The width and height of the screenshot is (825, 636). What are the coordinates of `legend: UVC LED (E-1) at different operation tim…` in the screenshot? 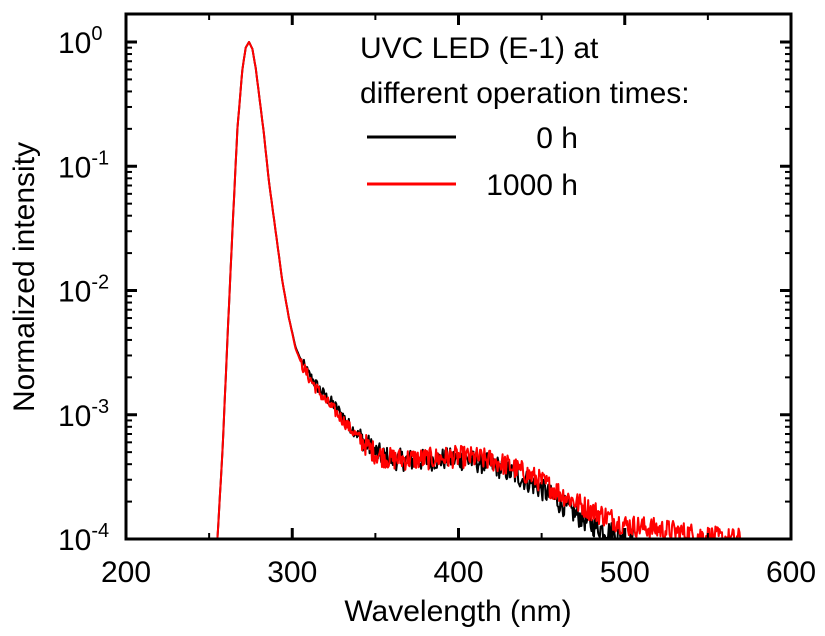 It's located at (525, 117).